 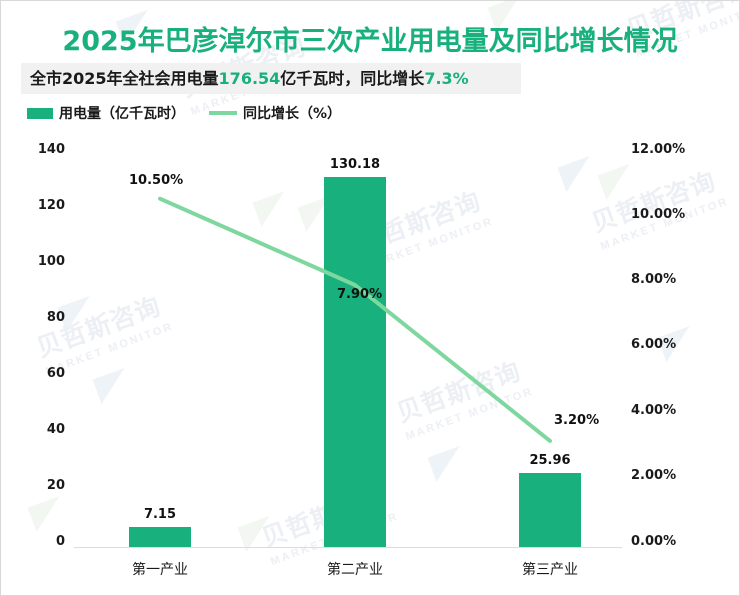 What do you see at coordinates (51, 261) in the screenshot?
I see `y-axis-left-tick: 100` at bounding box center [51, 261].